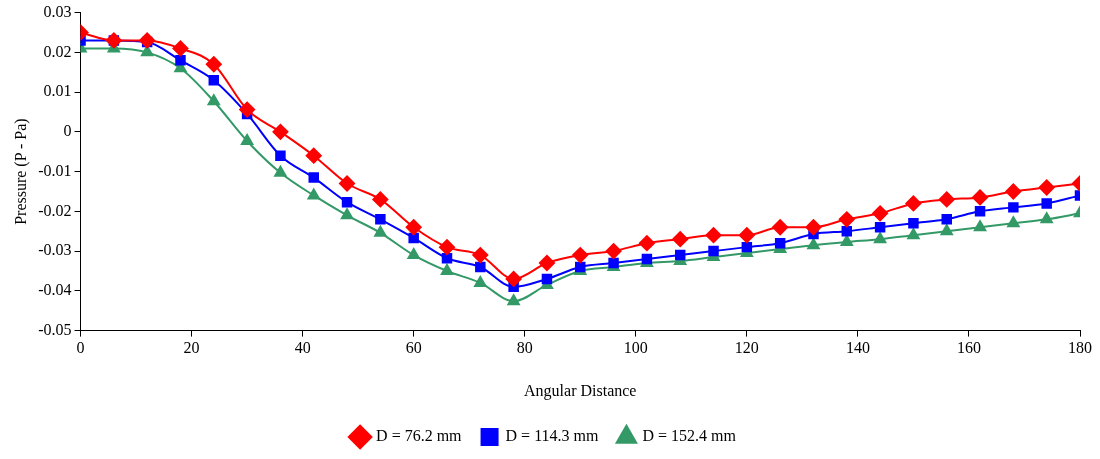 This screenshot has height=459, width=1100. What do you see at coordinates (968, 348) in the screenshot?
I see `x-tick-label: 160` at bounding box center [968, 348].